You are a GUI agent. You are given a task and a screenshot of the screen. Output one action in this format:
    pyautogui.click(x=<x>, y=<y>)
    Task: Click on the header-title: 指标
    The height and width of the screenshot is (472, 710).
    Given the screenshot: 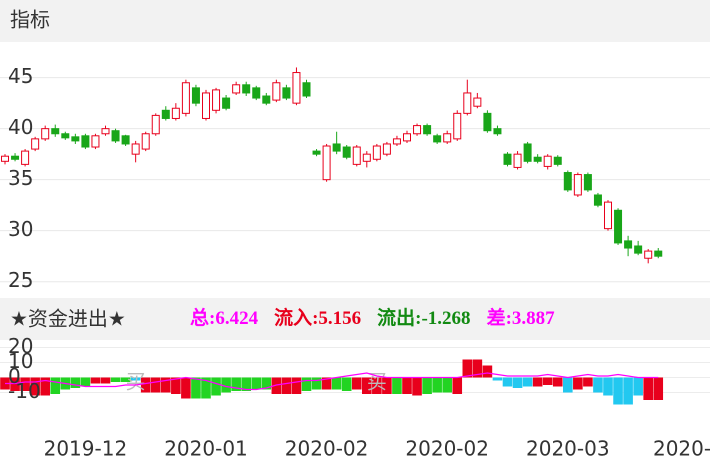 What is the action you would take?
    pyautogui.click(x=30, y=20)
    